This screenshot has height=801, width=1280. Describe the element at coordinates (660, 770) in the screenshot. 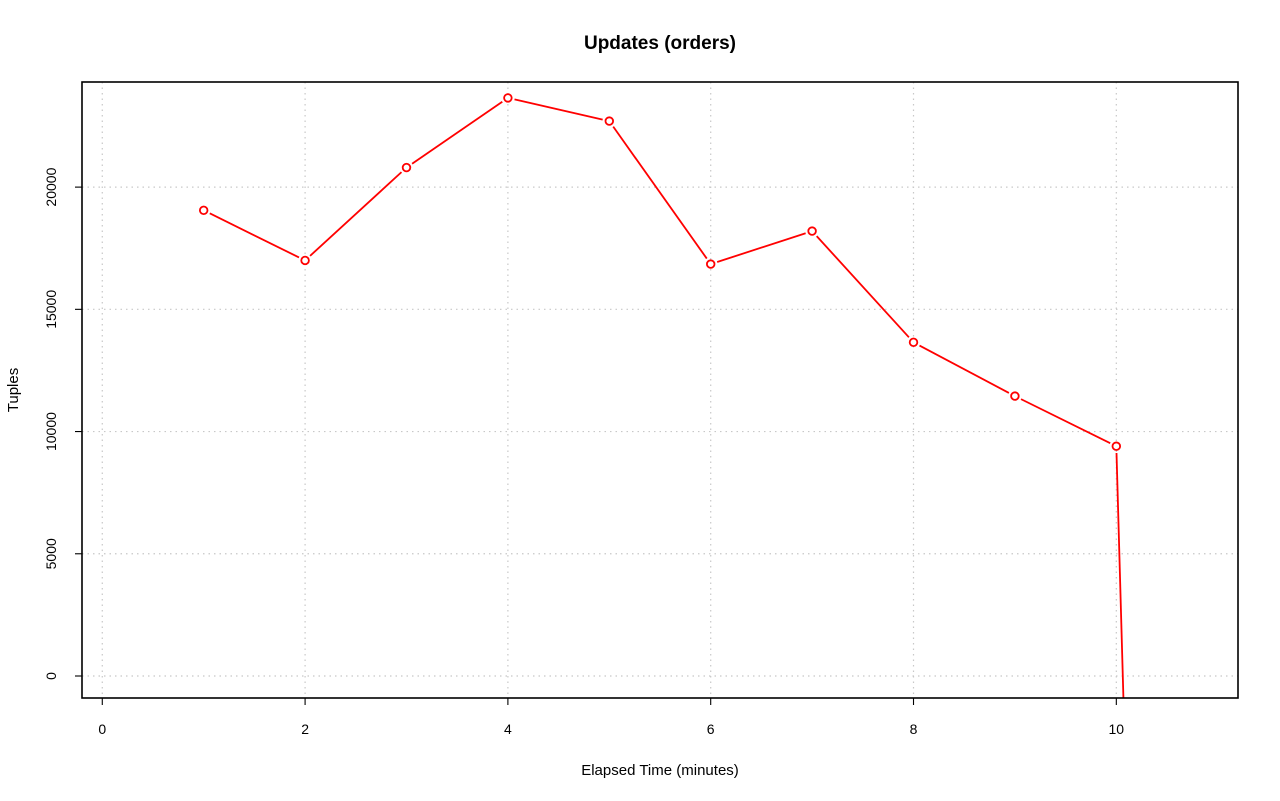

I see `x-axis-label: Elapsed Time (minutes)` at that location.